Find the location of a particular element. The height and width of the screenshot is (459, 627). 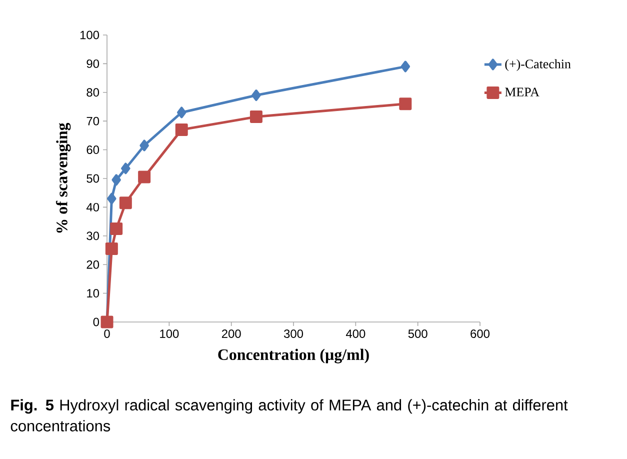

y-axis-title: % of scavenging is located at coordinates (63, 177).